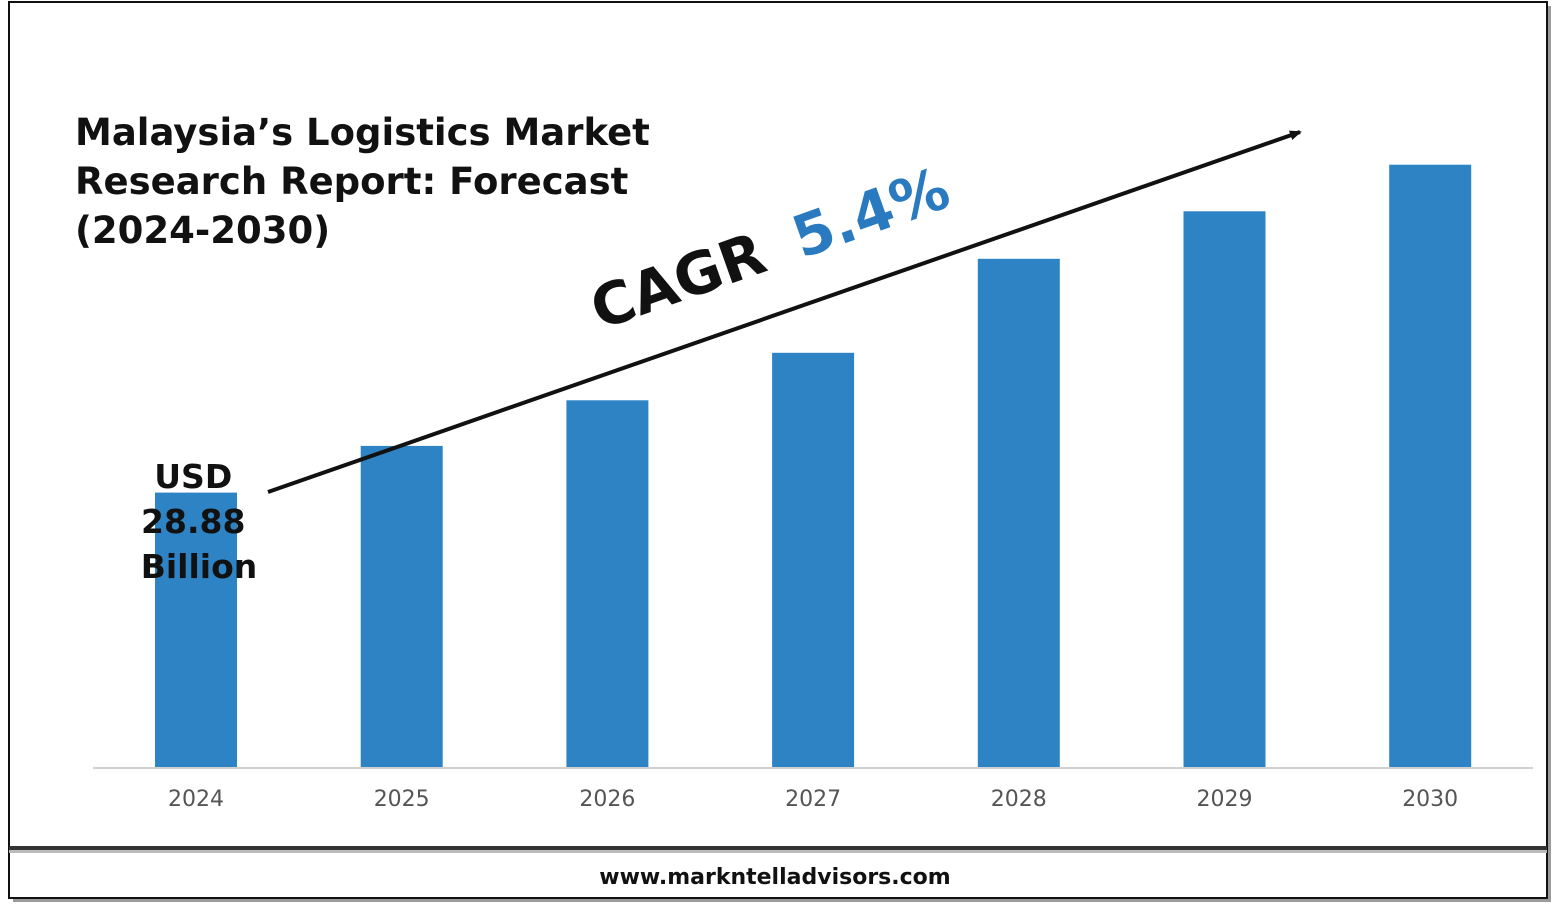  Describe the element at coordinates (1430, 799) in the screenshot. I see `x-tick-2030: 2030` at that location.